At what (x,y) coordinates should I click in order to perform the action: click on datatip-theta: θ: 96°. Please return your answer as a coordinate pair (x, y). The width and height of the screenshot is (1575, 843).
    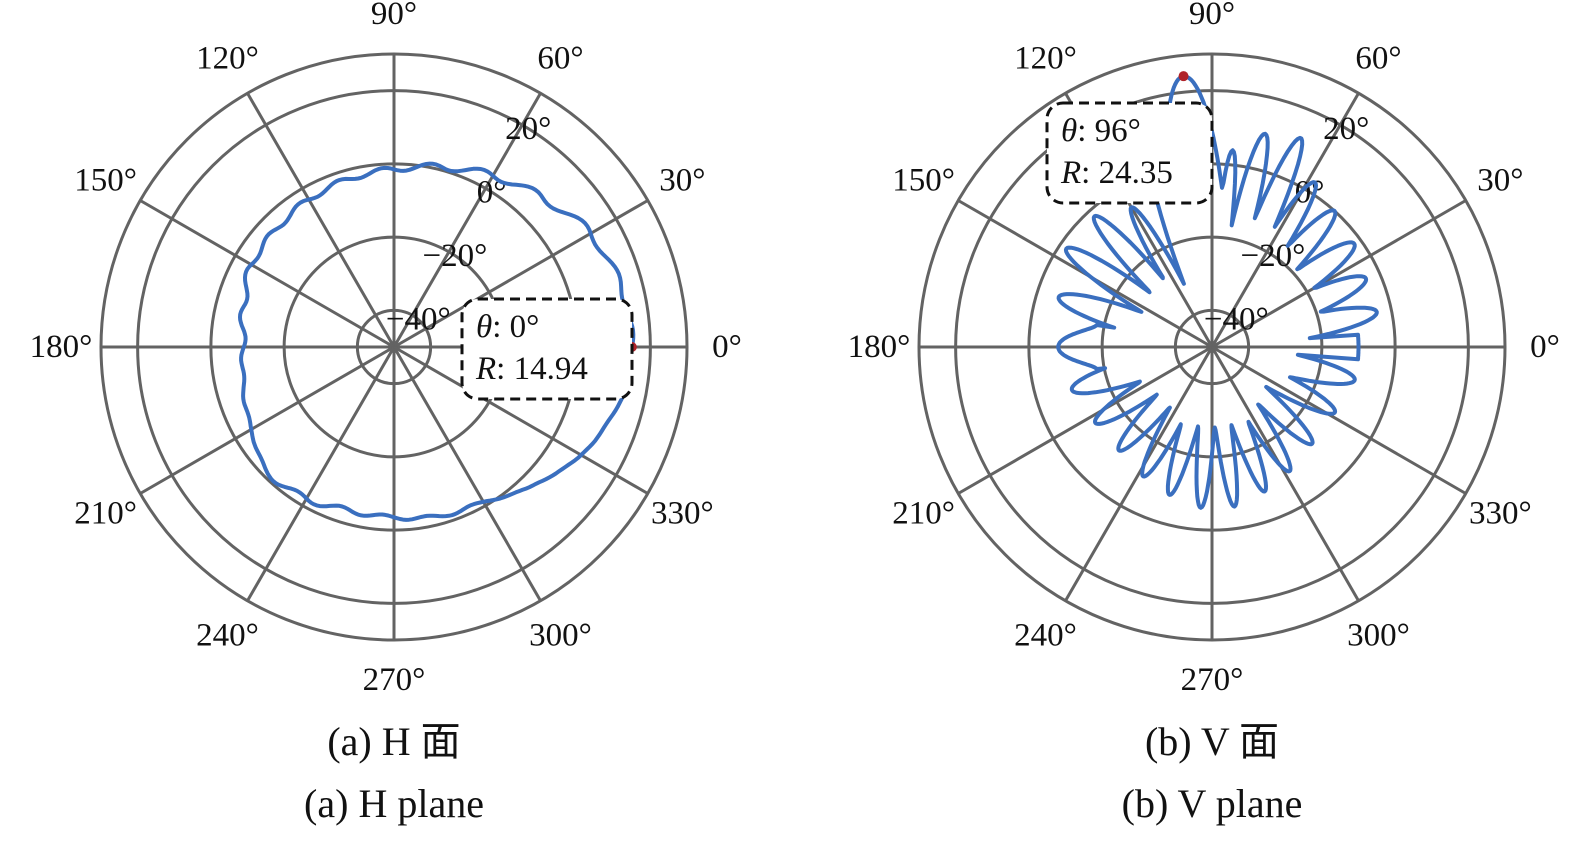
    Looking at the image, I should click on (1101, 131).